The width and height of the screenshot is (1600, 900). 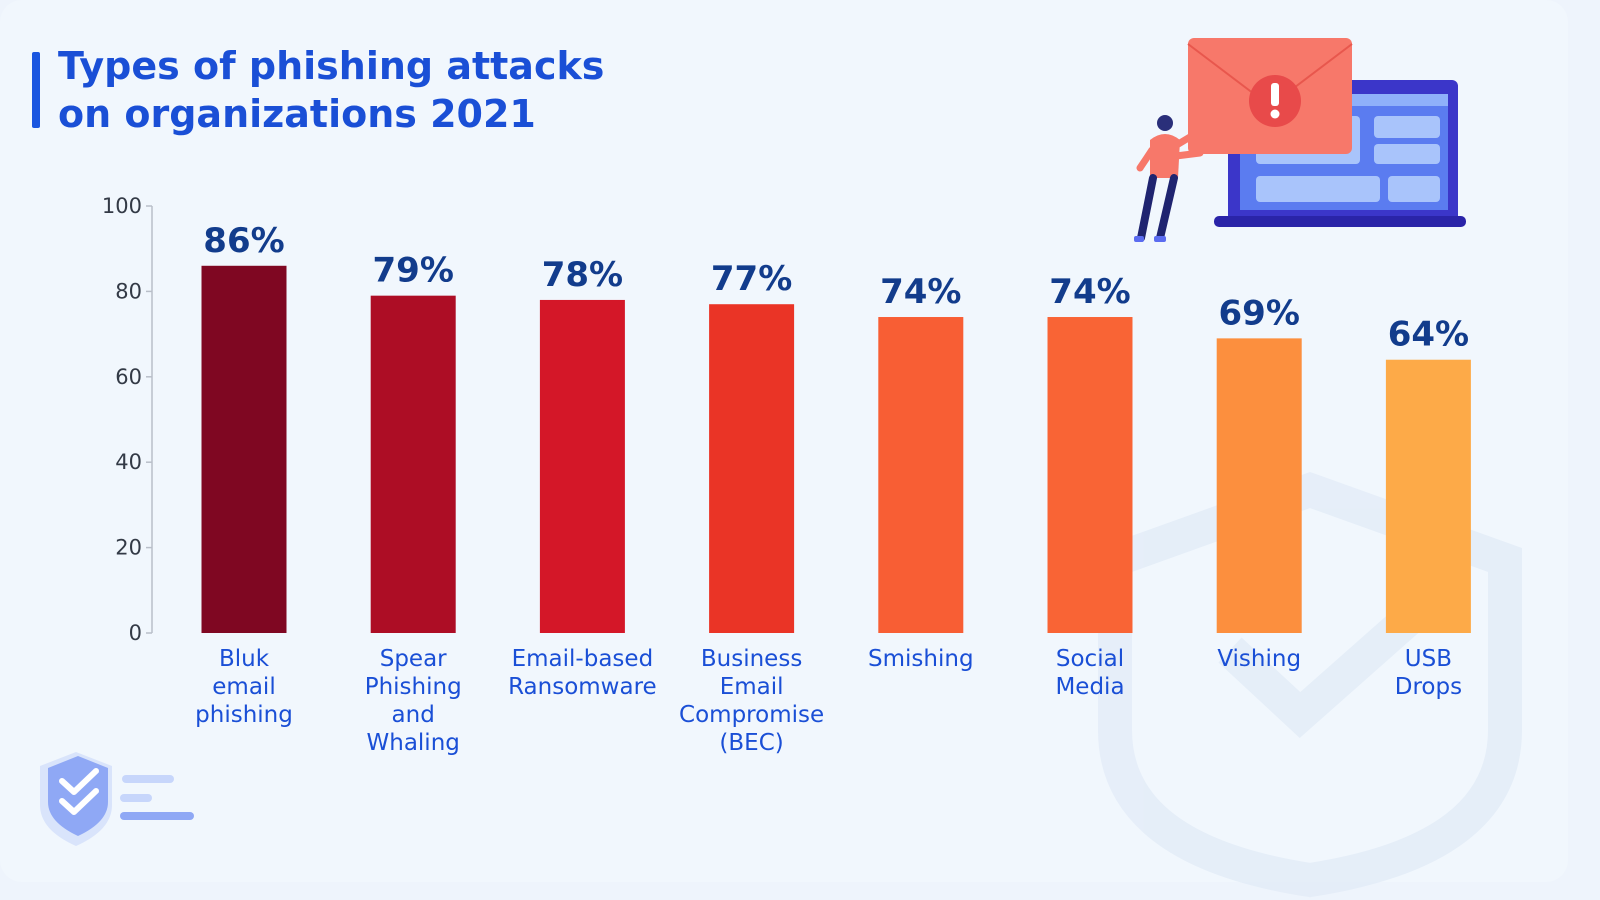 I want to click on bar-value-label: 77%, so click(x=751, y=279).